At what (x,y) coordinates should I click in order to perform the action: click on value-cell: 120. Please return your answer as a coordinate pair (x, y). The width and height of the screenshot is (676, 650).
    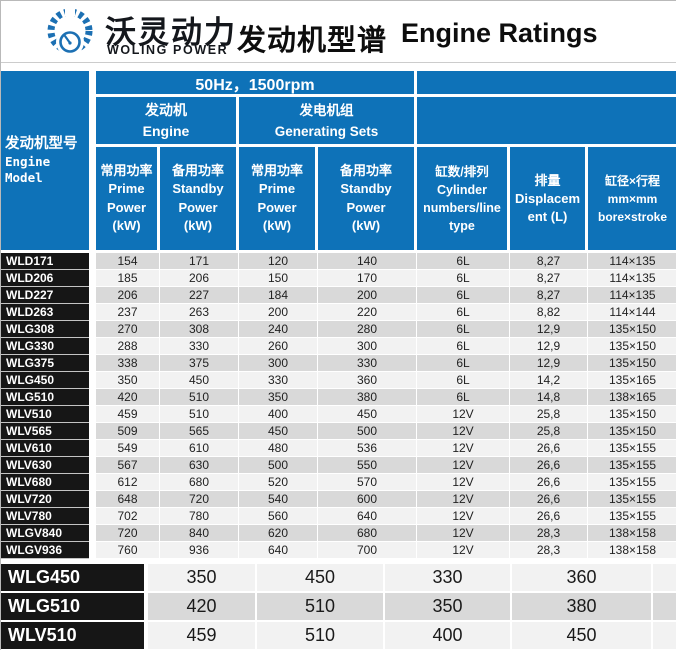
    Looking at the image, I should click on (278, 261).